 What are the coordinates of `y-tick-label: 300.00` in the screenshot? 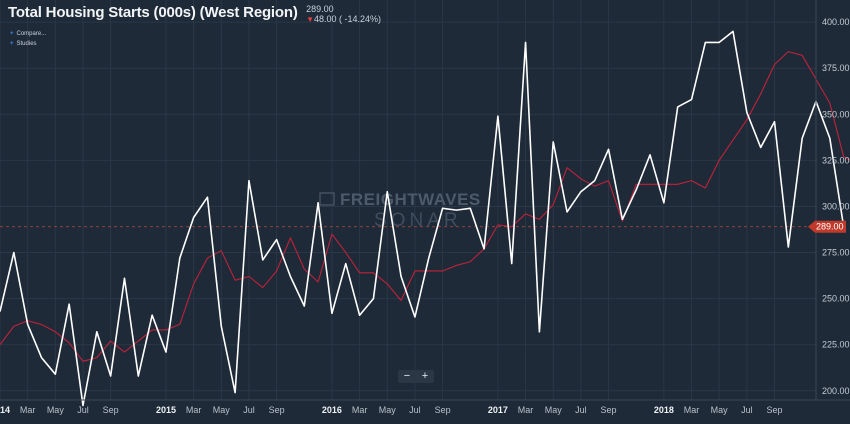 It's located at (836, 206).